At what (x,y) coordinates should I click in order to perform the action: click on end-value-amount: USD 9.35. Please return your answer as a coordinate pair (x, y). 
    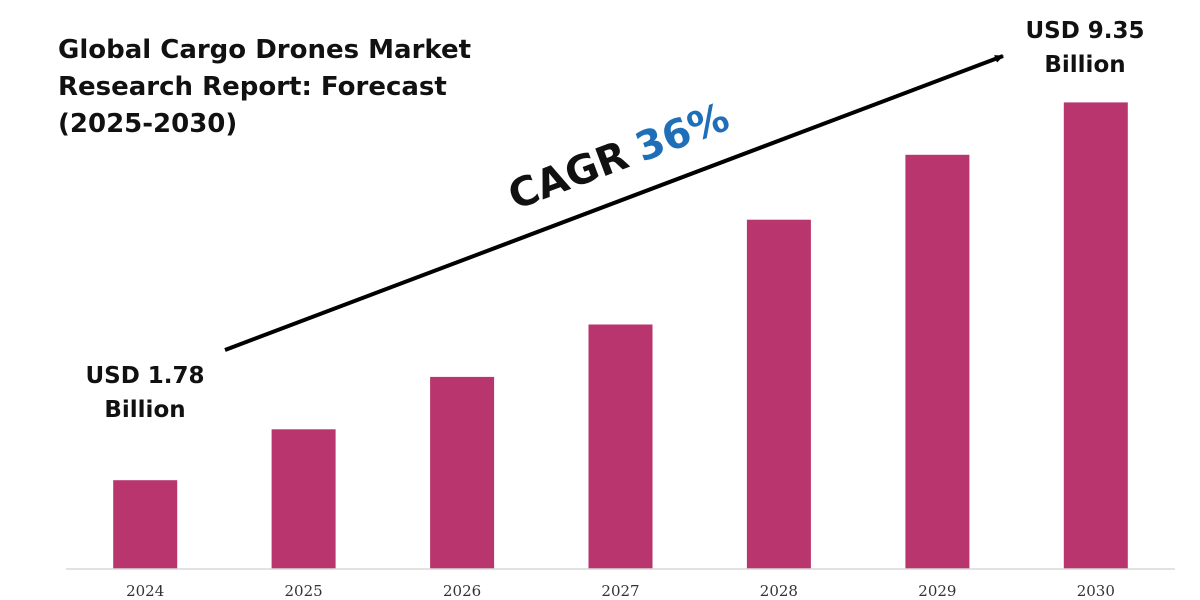
    Looking at the image, I should click on (1085, 31).